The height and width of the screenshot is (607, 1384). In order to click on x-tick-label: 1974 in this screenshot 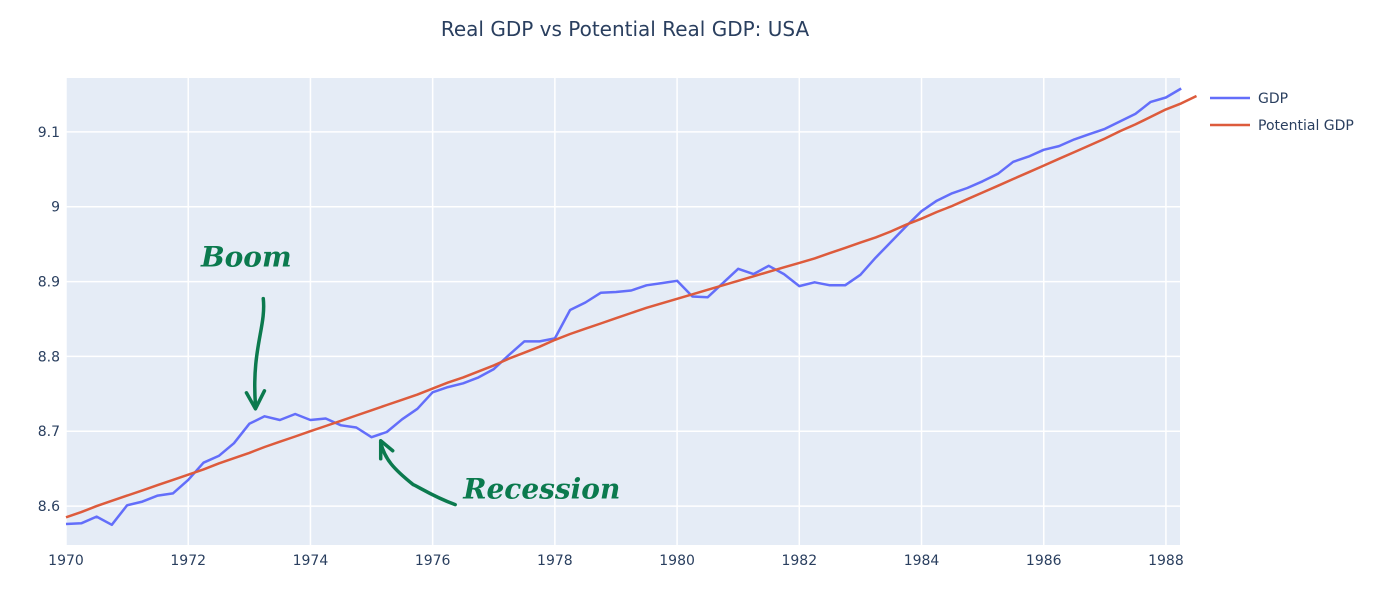, I will do `click(311, 561)`.